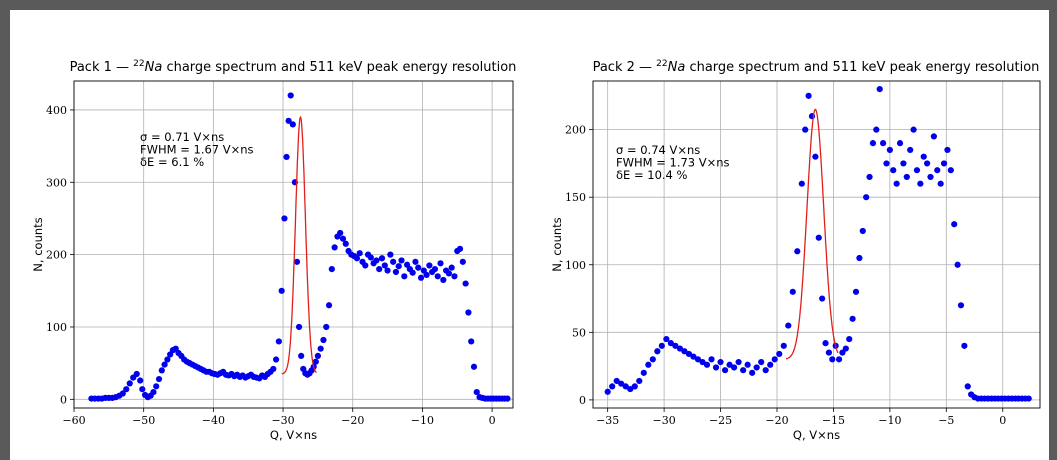 Image resolution: width=1057 pixels, height=460 pixels. What do you see at coordinates (1053, 230) in the screenshot?
I see `window-frame-right` at bounding box center [1053, 230].